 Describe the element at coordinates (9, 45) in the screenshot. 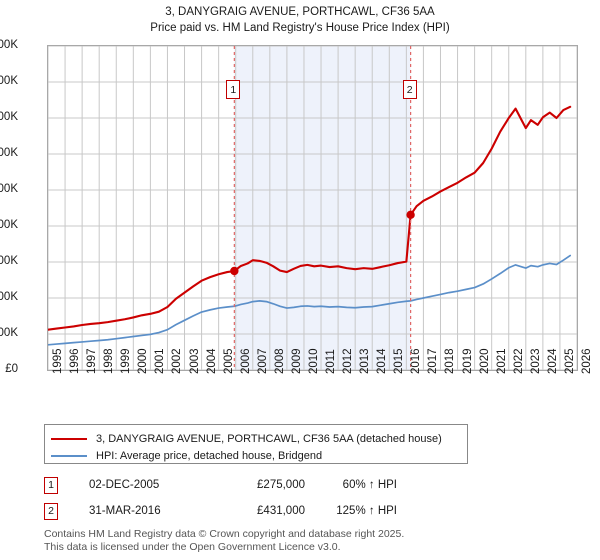

I see `y-axis-tick-label: £900K` at that location.